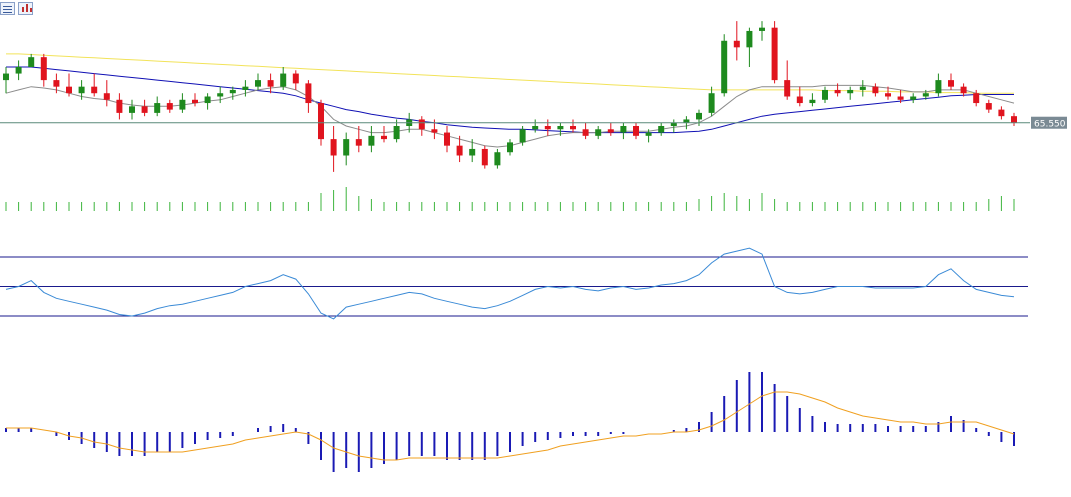 This screenshot has width=1071, height=497. What do you see at coordinates (1050, 125) in the screenshot?
I see `price-tag-label: 65.550` at bounding box center [1050, 125].